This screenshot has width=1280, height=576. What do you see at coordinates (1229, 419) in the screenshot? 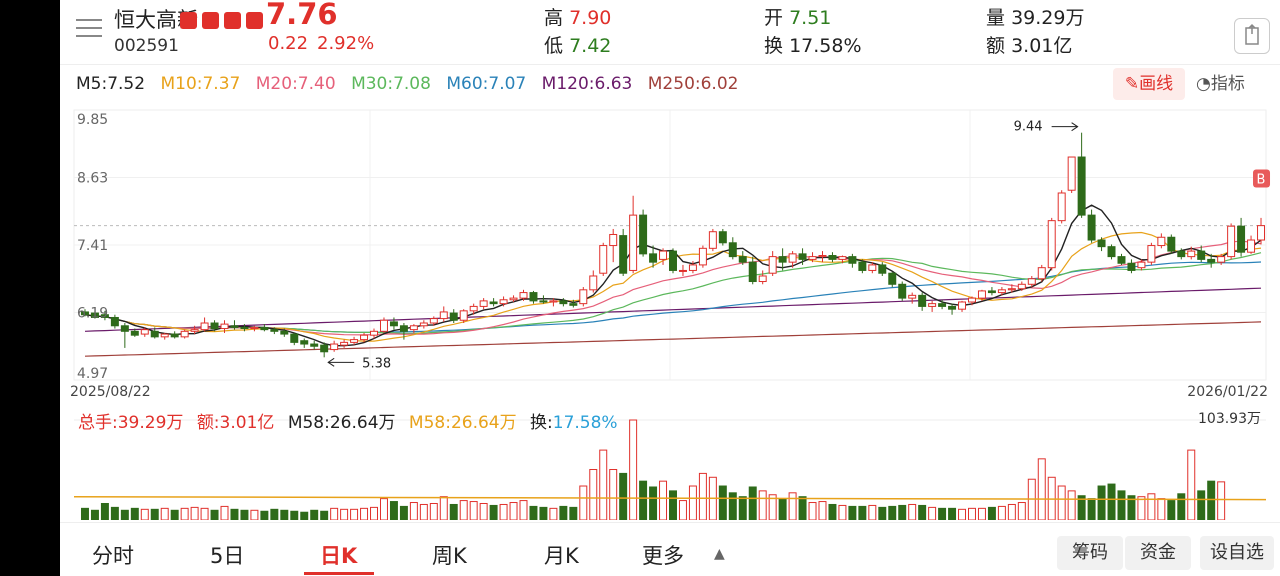
I see `vol-max-label: 103.93万` at bounding box center [1229, 419].